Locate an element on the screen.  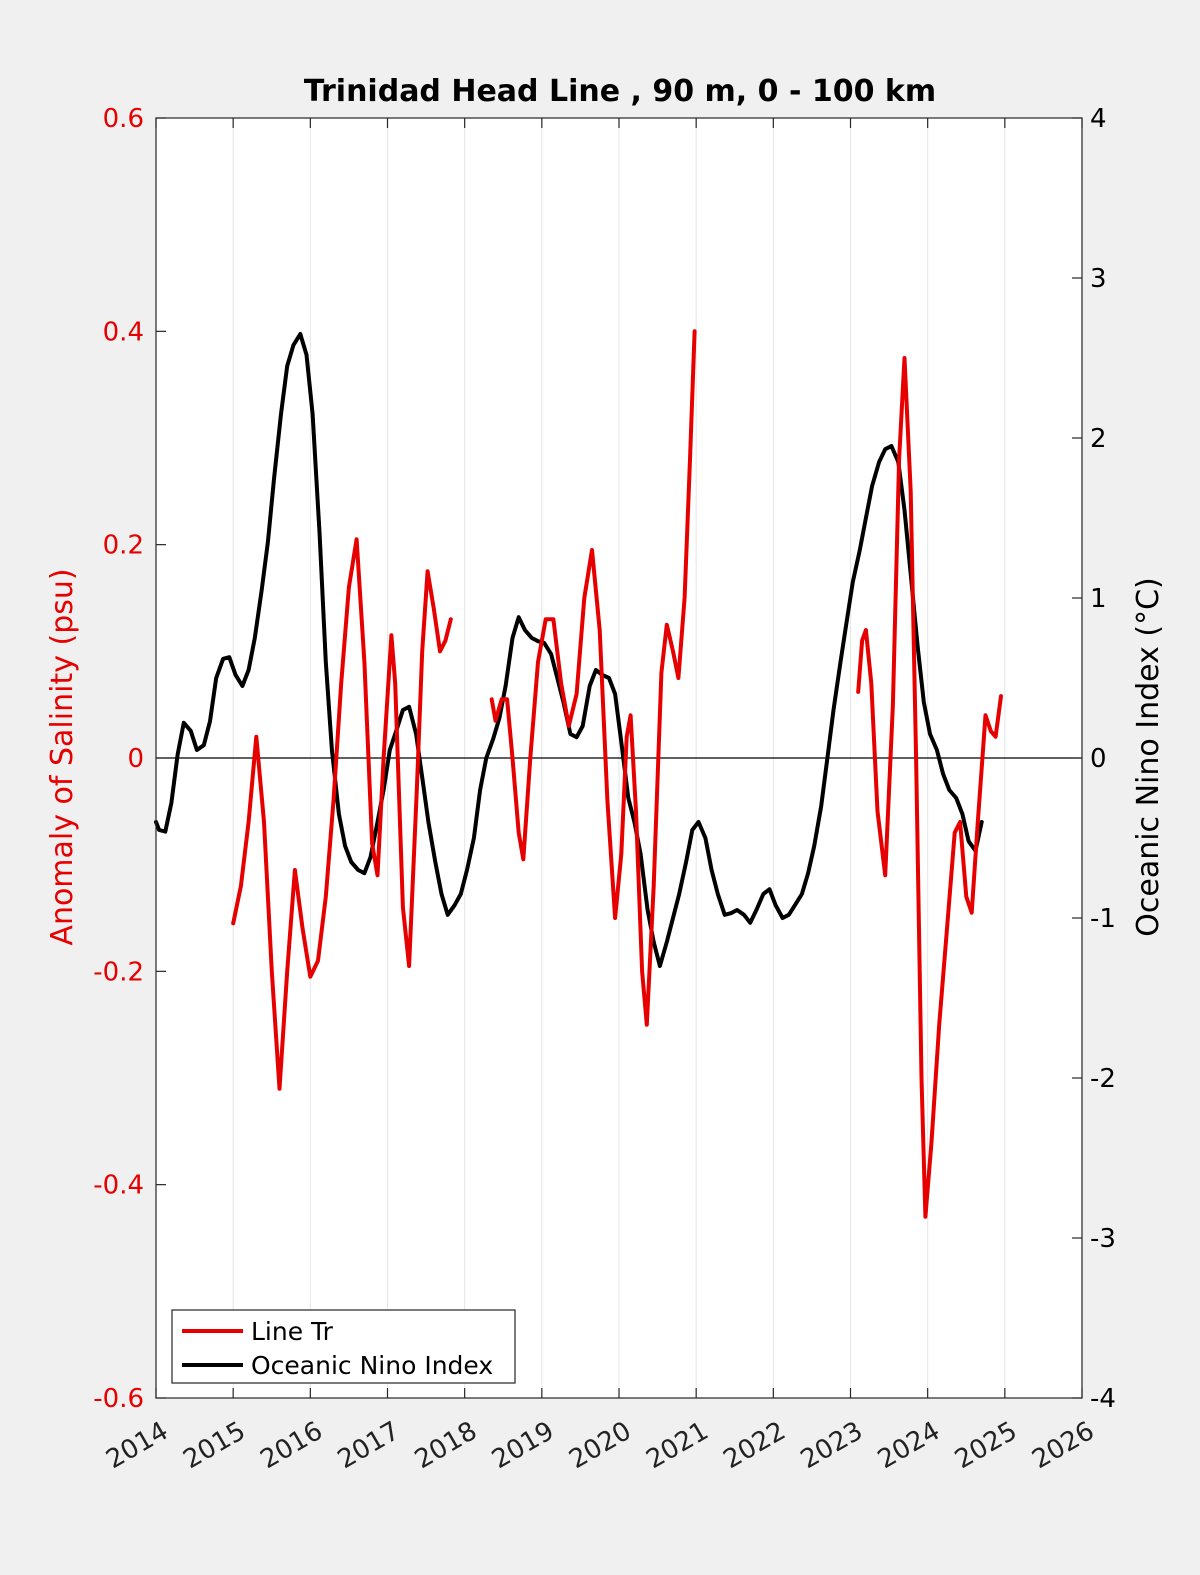
y-right-tick-label: 3 is located at coordinates (1098, 279).